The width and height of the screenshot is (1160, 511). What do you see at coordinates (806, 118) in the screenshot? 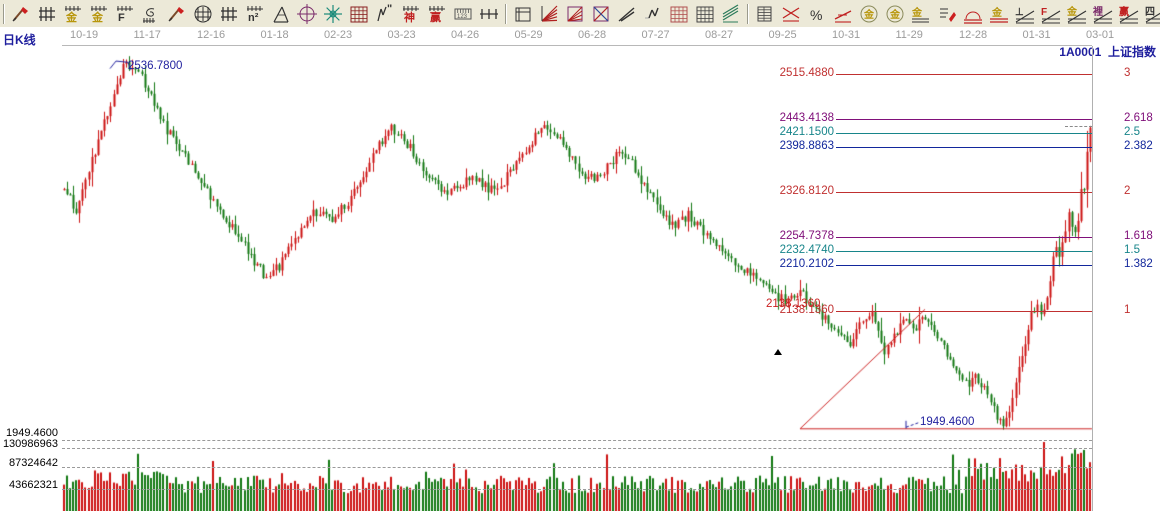
I see `fibonacci-price-label: 2443.4138` at bounding box center [806, 118].